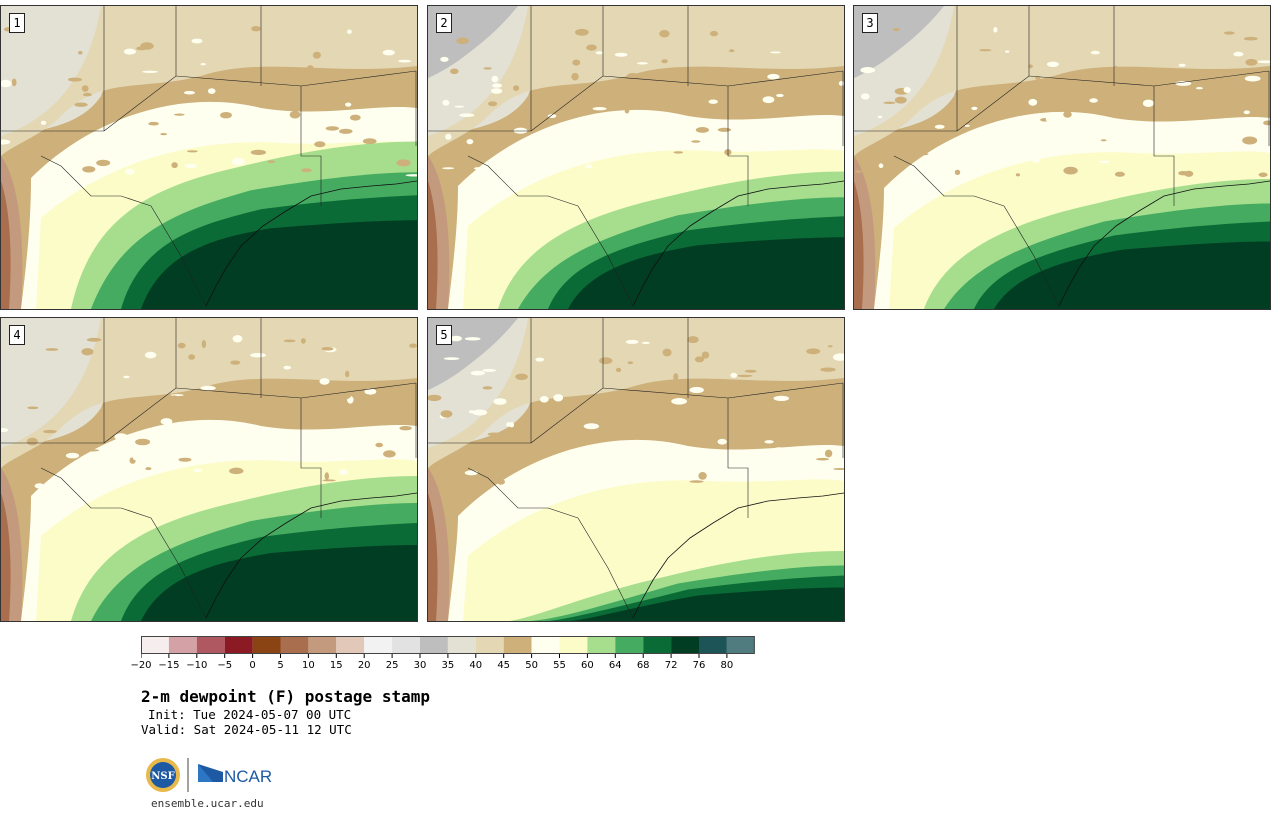 The width and height of the screenshot is (1280, 815). What do you see at coordinates (643, 665) in the screenshot?
I see `colorbar-tick-label: 68` at bounding box center [643, 665].